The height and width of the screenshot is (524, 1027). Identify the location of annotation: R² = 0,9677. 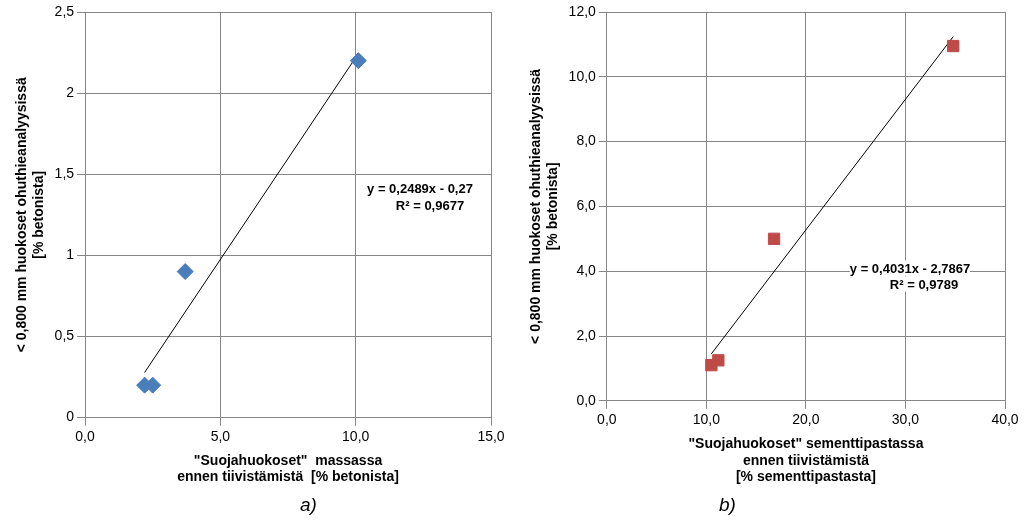
(430, 205).